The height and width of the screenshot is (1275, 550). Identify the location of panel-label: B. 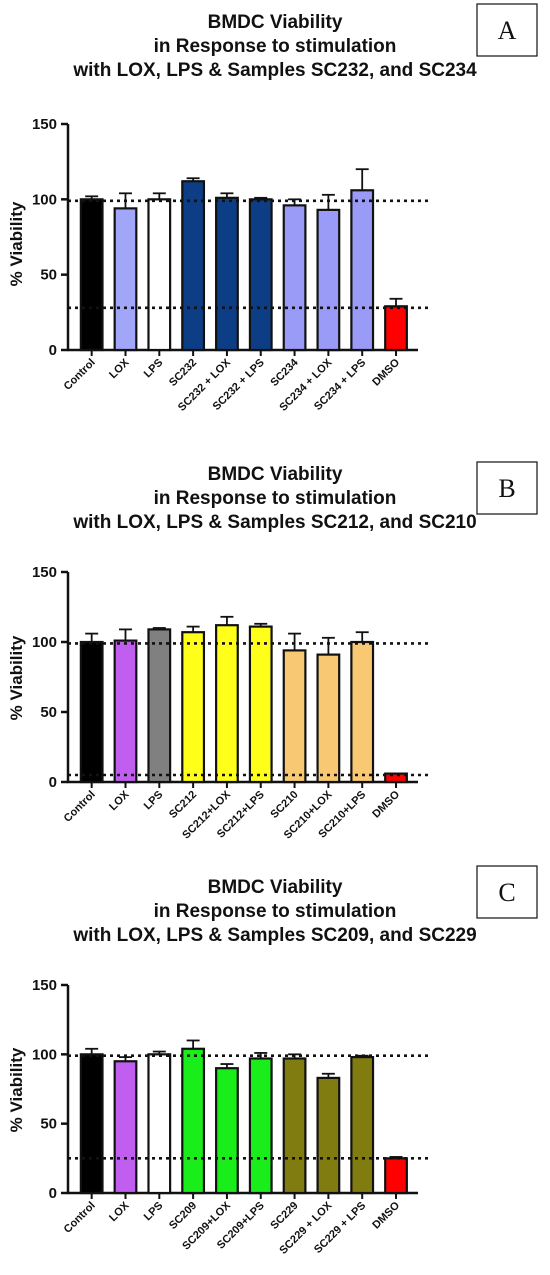
(506, 488).